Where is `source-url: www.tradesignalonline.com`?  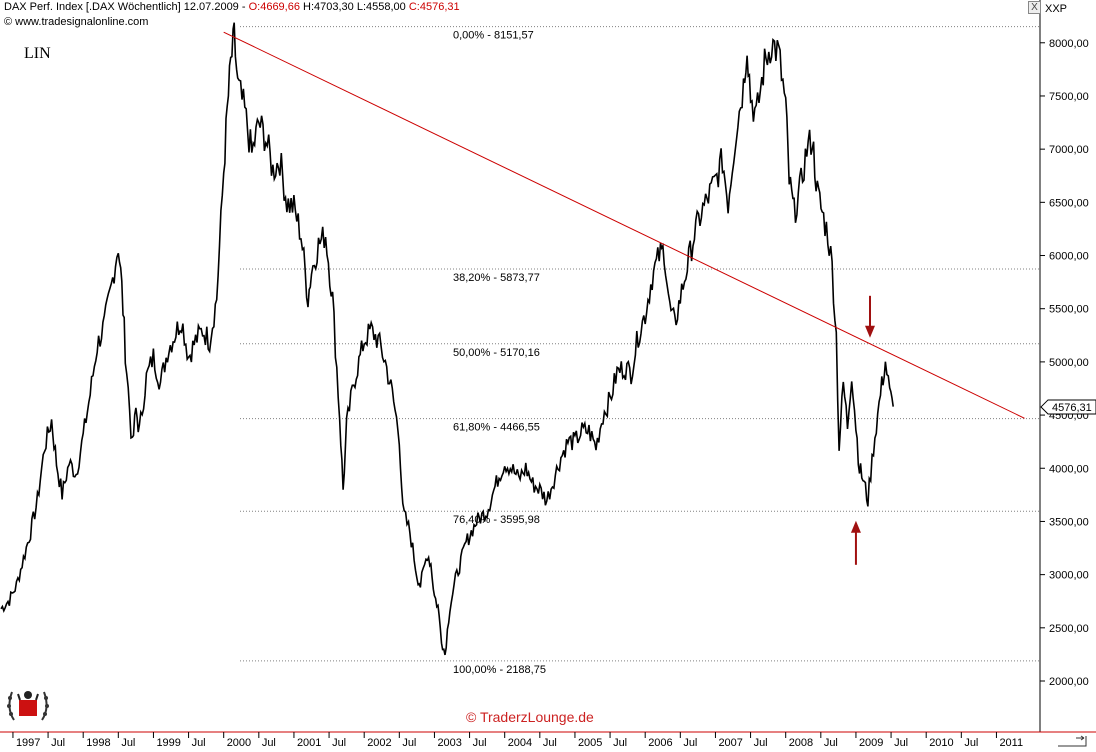 source-url: www.tradesignalonline.com is located at coordinates (82, 22).